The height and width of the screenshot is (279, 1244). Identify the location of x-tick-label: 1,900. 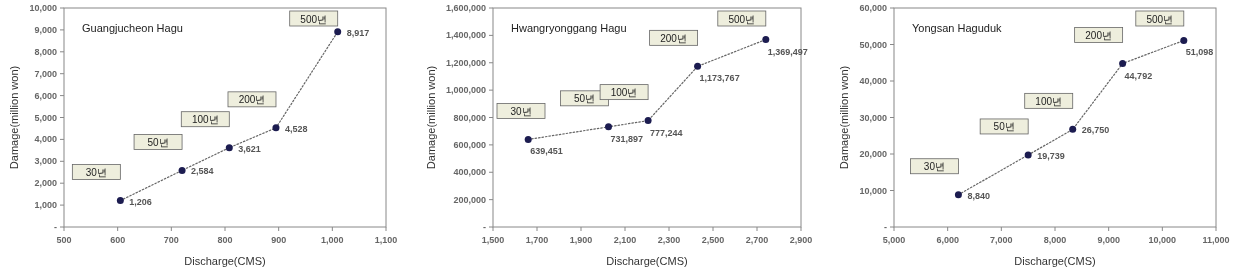
(581, 240).